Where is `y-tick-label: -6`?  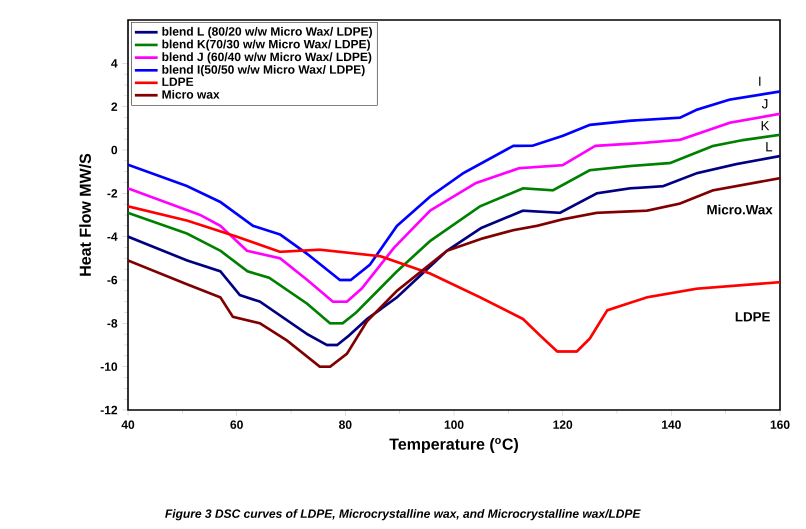 y-tick-label: -6 is located at coordinates (112, 280).